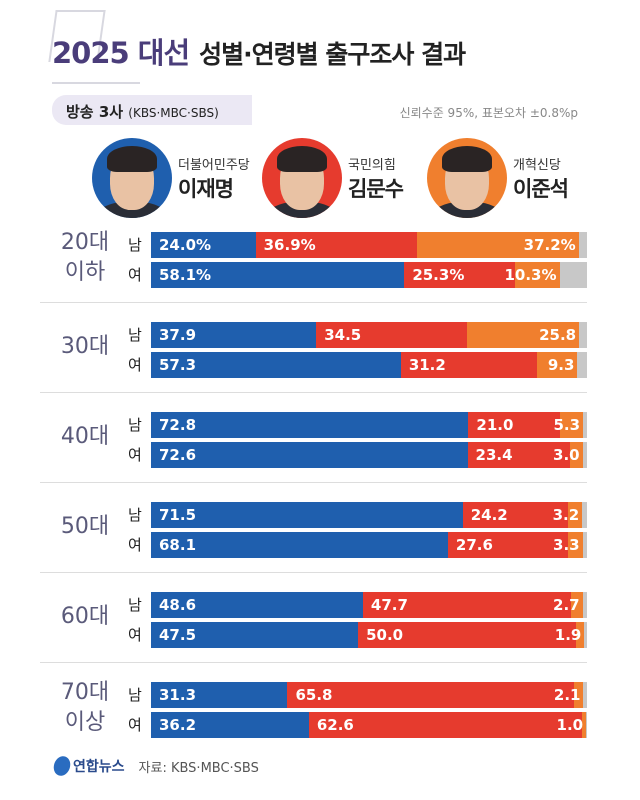 This screenshot has height=800, width=640. Describe the element at coordinates (376, 188) in the screenshot. I see `candidate-name: 김문수` at that location.